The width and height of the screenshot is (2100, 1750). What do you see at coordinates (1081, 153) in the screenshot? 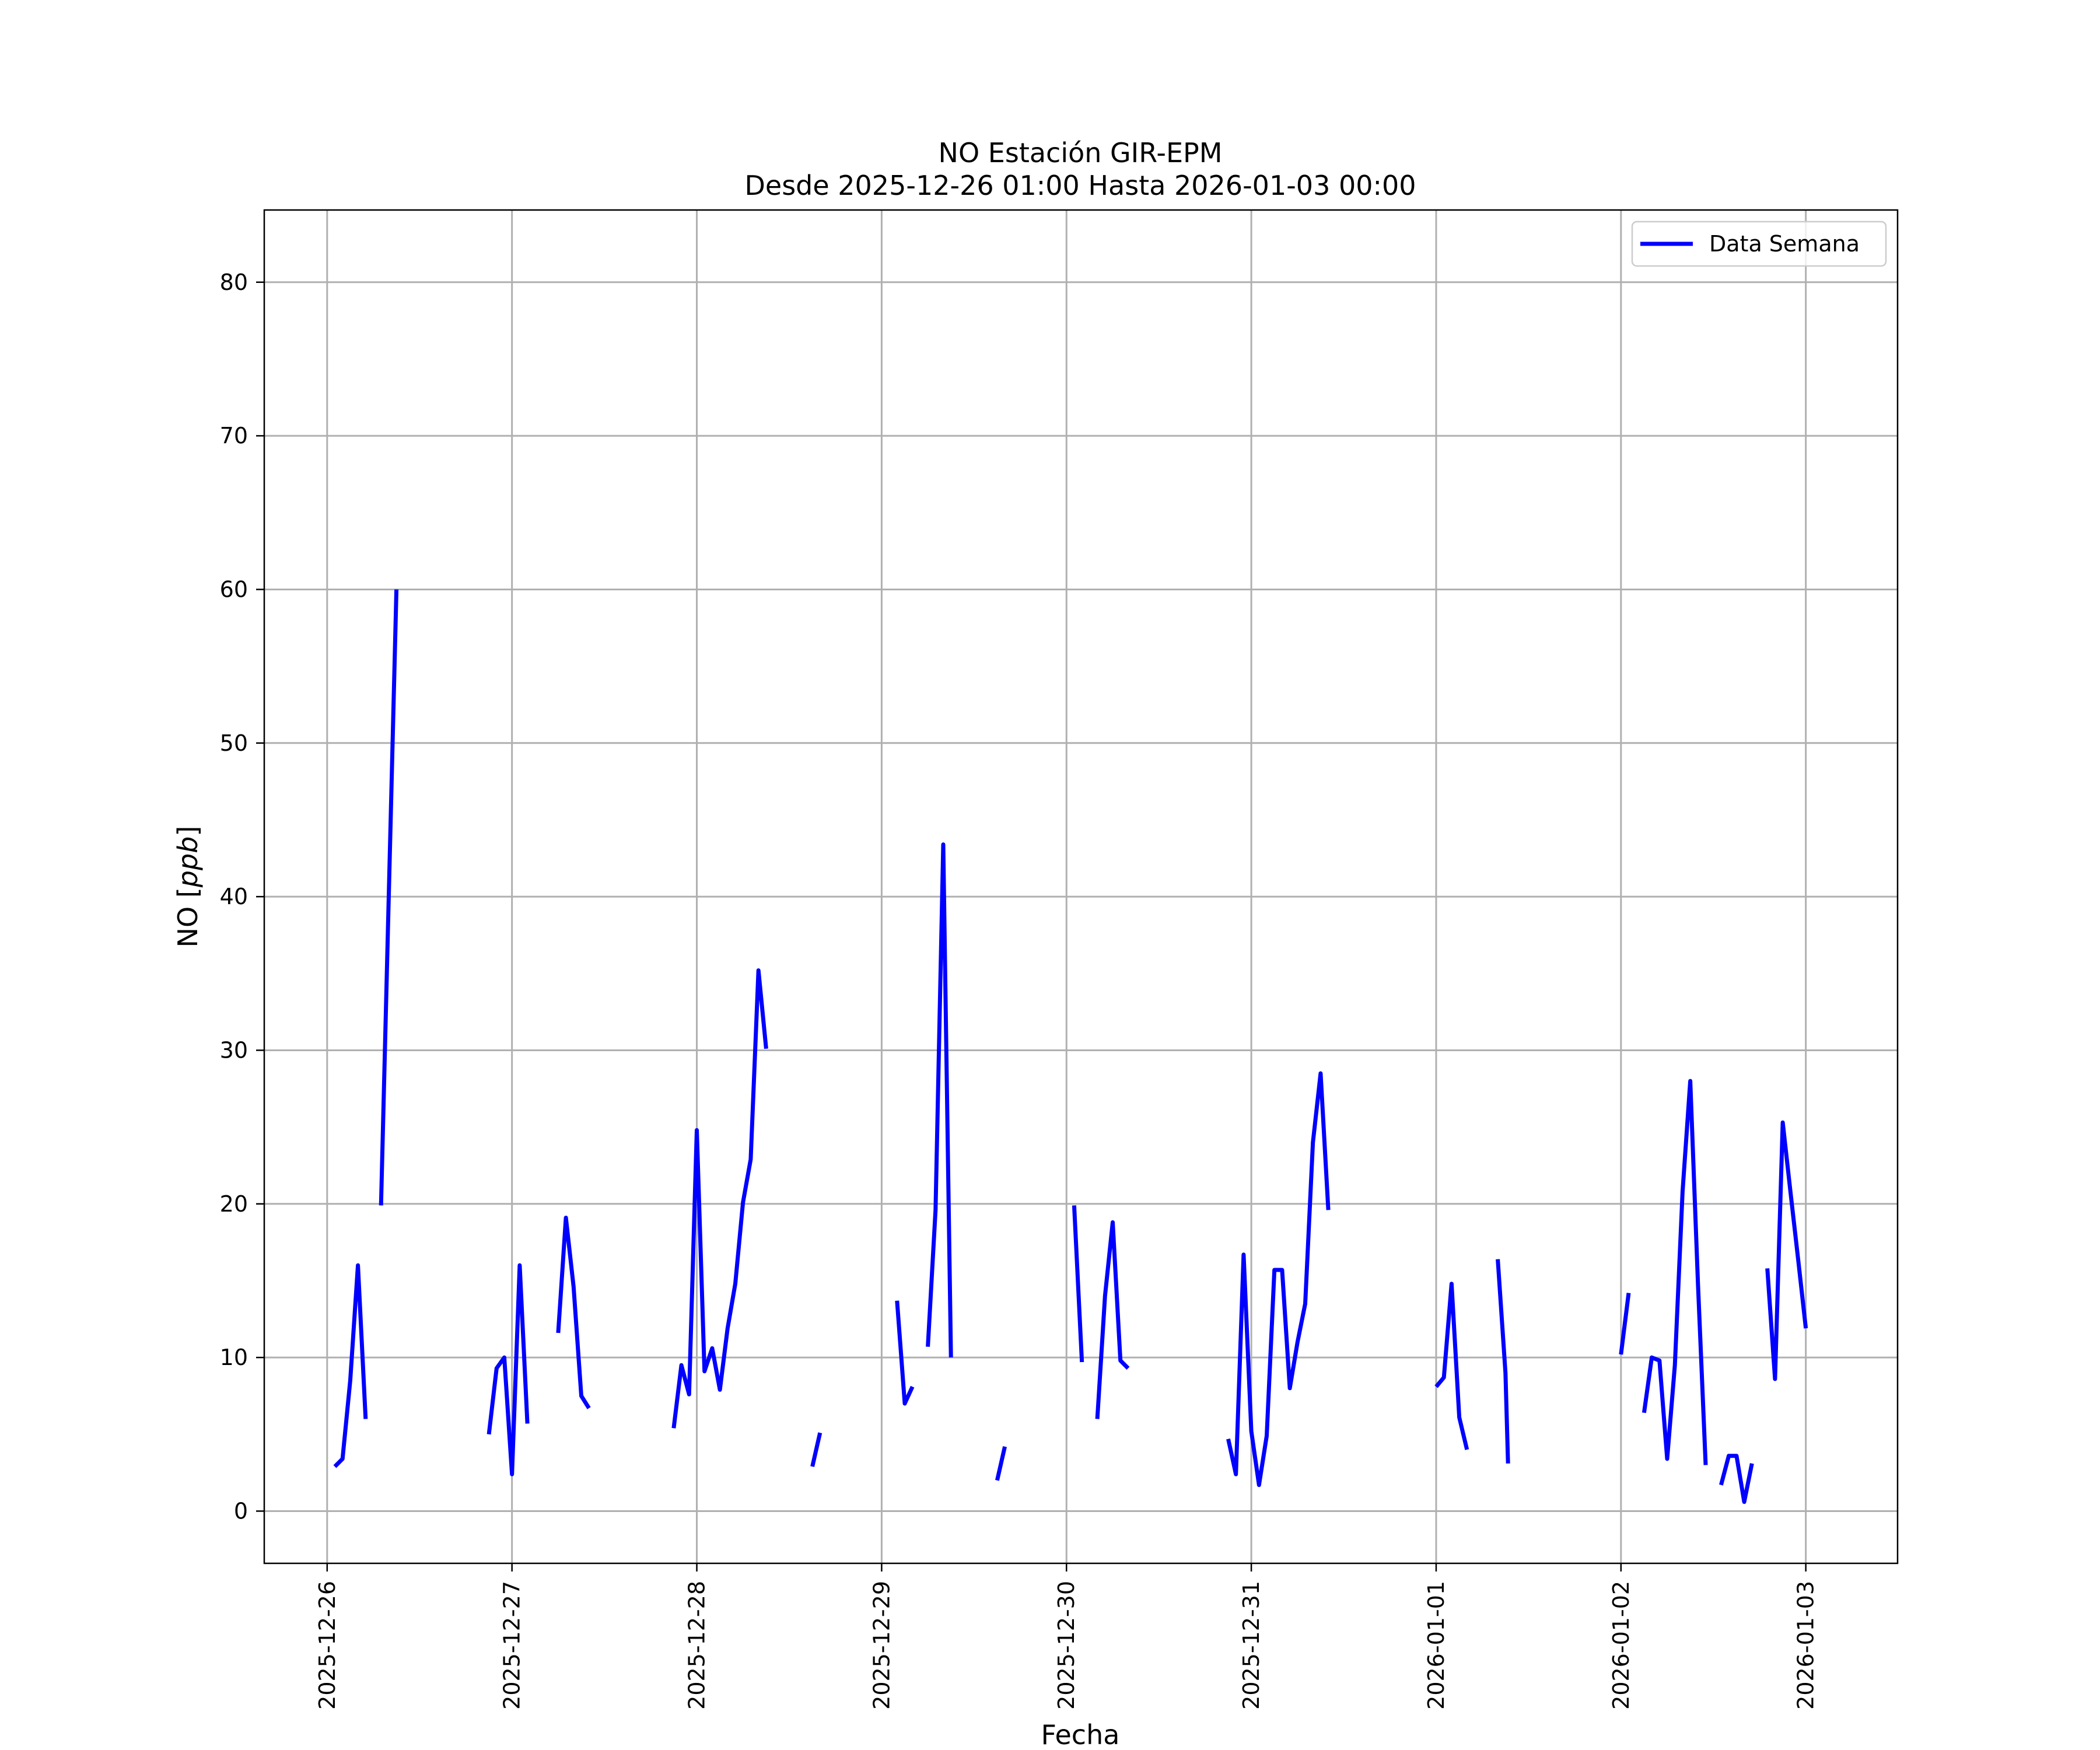
I see `chart-title: NO Estación GIR-EPM` at bounding box center [1081, 153].